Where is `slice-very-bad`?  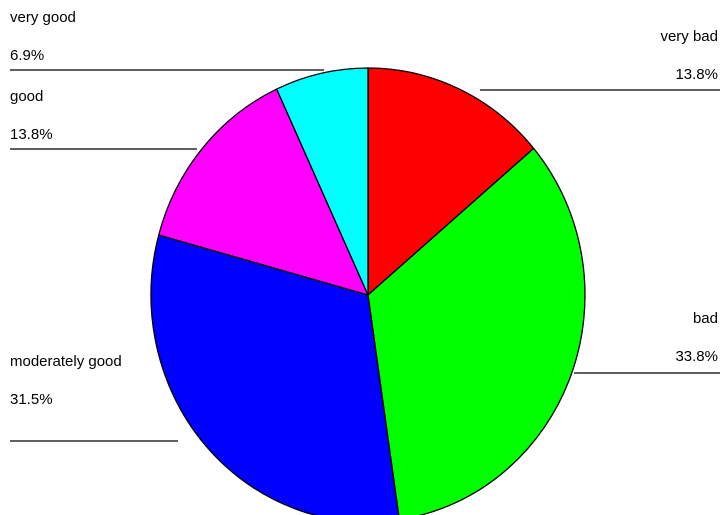
slice-very-bad is located at coordinates (451, 181).